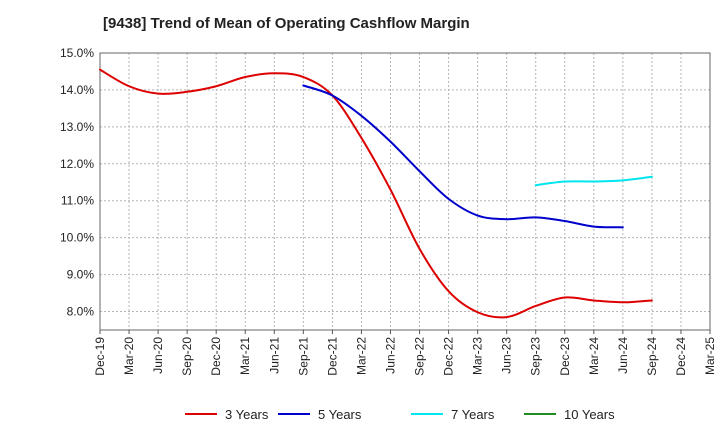 Image resolution: width=720 pixels, height=440 pixels. What do you see at coordinates (247, 414) in the screenshot?
I see `legend-label-3-years: 3 Years` at bounding box center [247, 414].